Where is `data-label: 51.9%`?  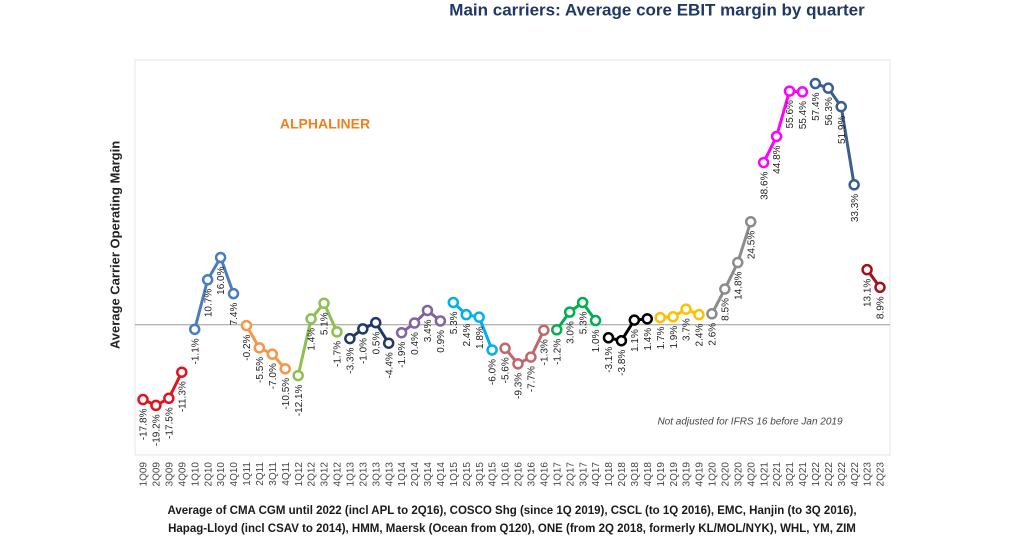 data-label: 51.9% is located at coordinates (842, 130).